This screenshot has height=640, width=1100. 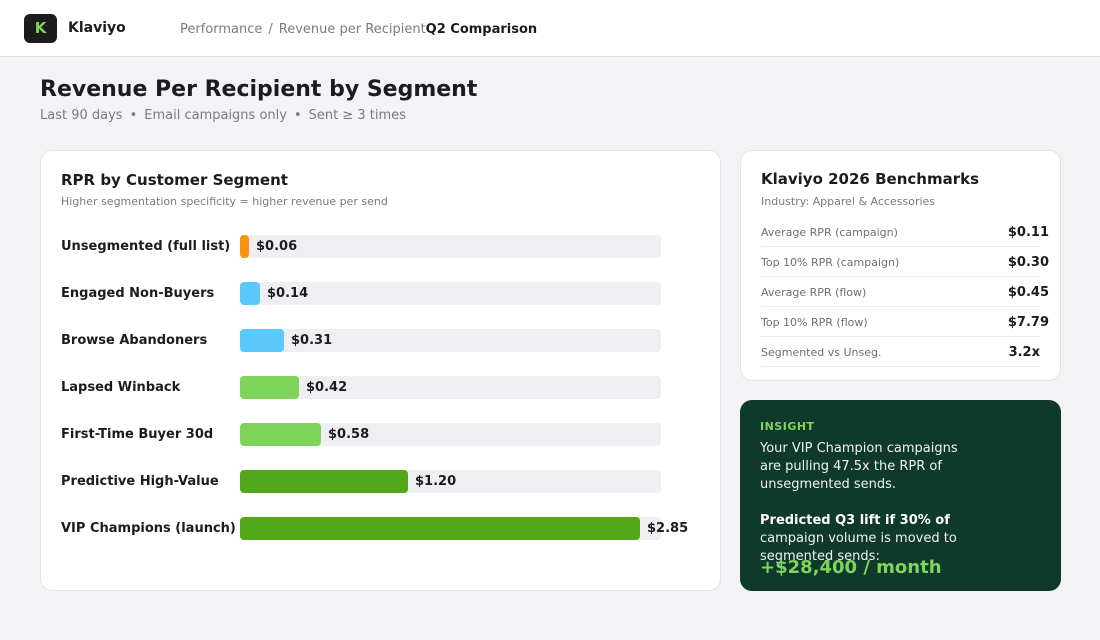 What do you see at coordinates (140, 481) in the screenshot?
I see `bar-label: Predictive High-Value` at bounding box center [140, 481].